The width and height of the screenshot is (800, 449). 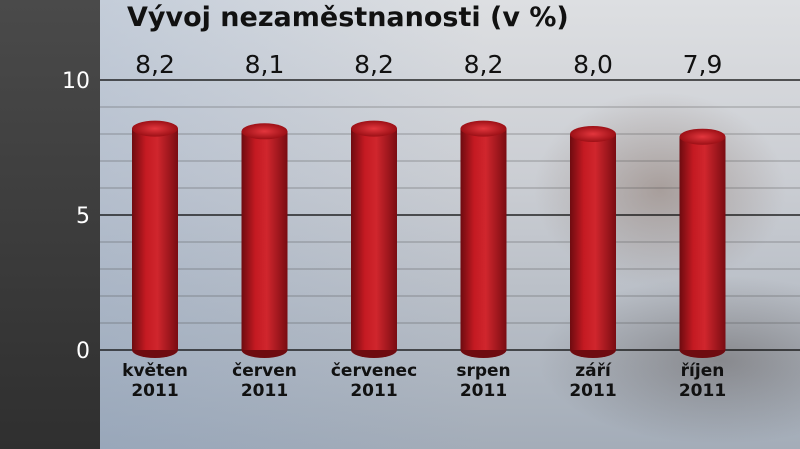 I want to click on x-tick-label: říjen, so click(x=703, y=371).